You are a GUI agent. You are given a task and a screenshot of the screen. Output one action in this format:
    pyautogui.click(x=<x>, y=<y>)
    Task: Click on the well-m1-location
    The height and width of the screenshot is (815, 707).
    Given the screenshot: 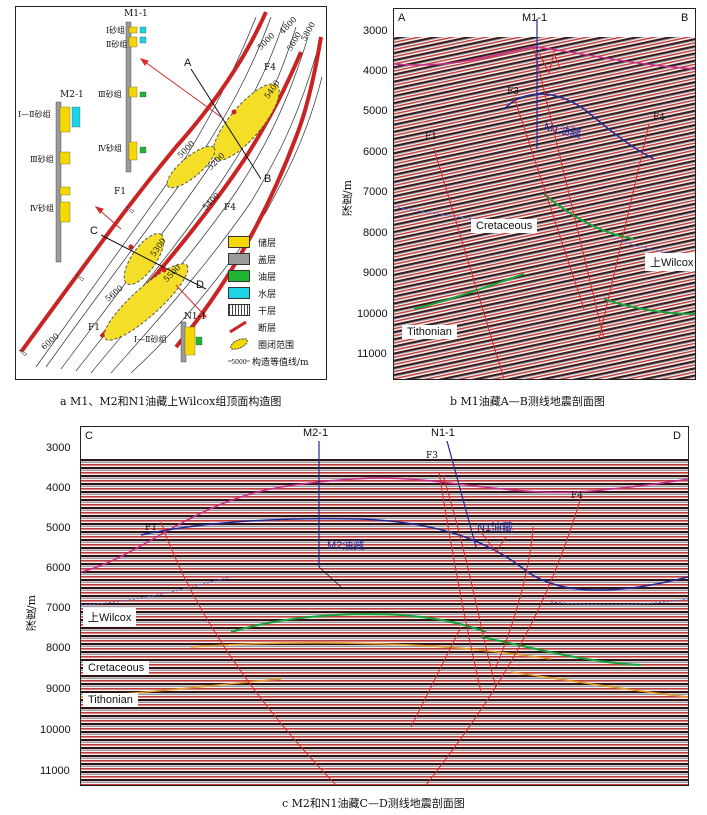 What is the action you would take?
    pyautogui.click(x=234, y=112)
    